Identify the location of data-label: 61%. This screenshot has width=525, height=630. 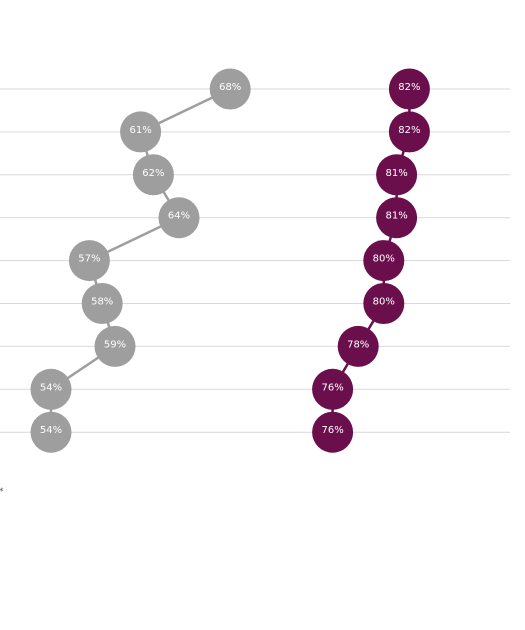
(140, 130).